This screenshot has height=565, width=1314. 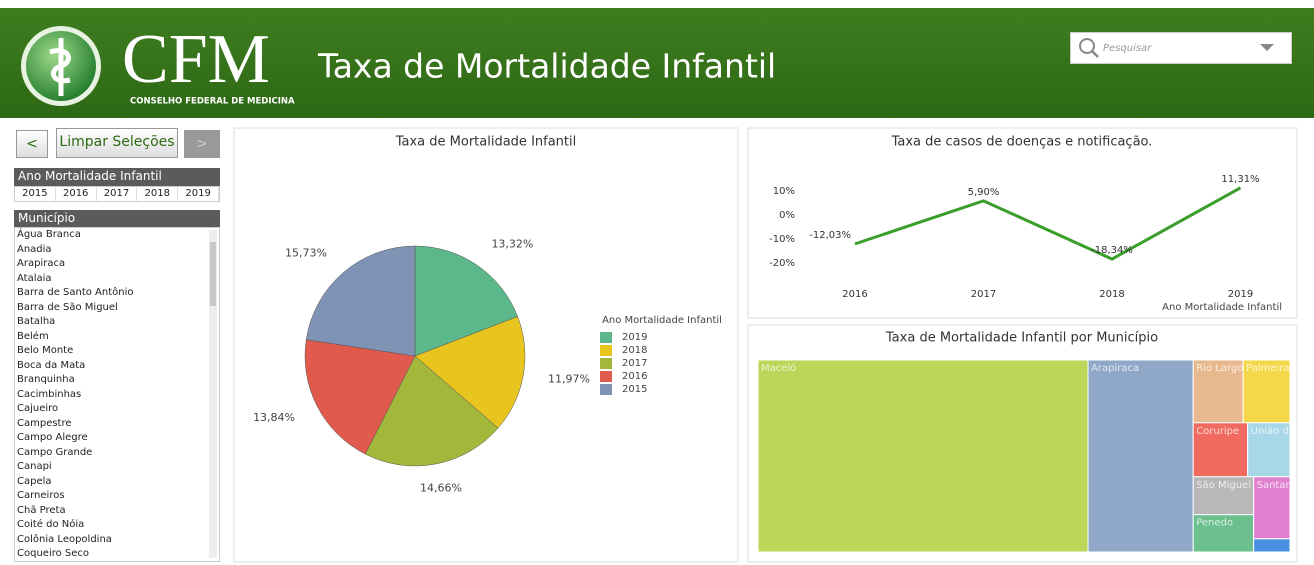 I want to click on point-label: 5,90%, so click(x=984, y=192).